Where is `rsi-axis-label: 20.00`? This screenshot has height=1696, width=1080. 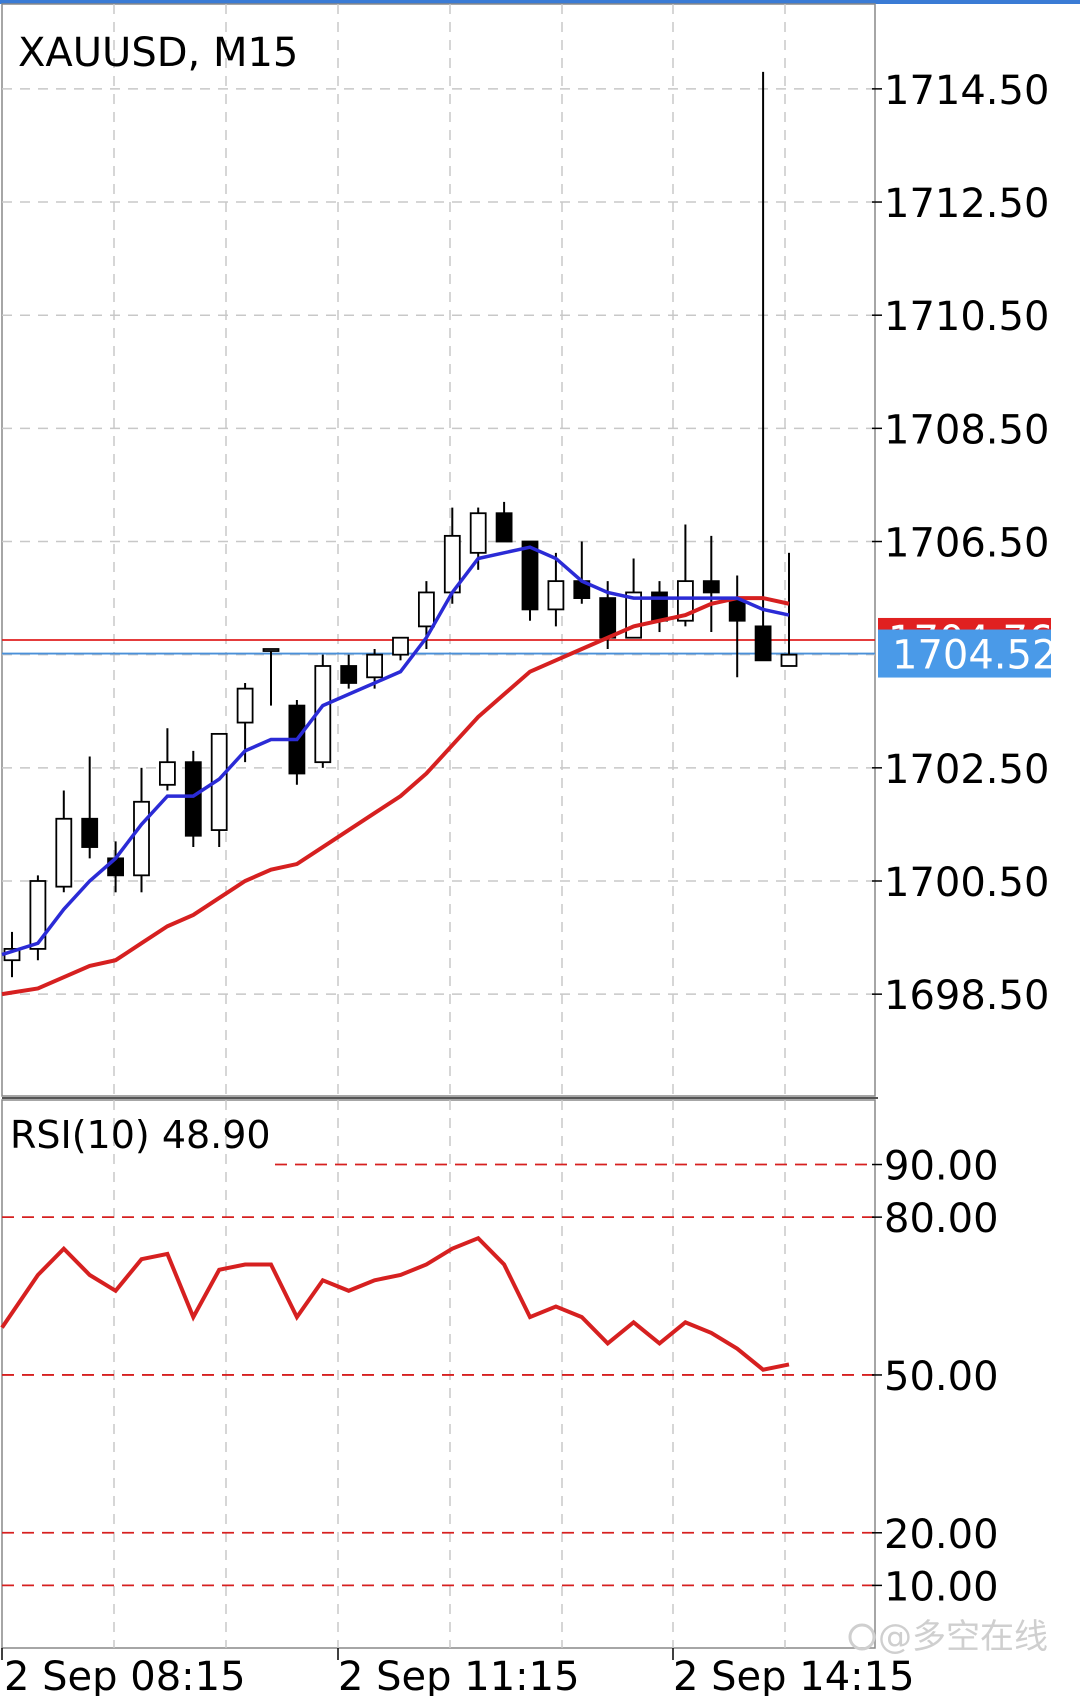
rsi-axis-label: 20.00 is located at coordinates (941, 1535).